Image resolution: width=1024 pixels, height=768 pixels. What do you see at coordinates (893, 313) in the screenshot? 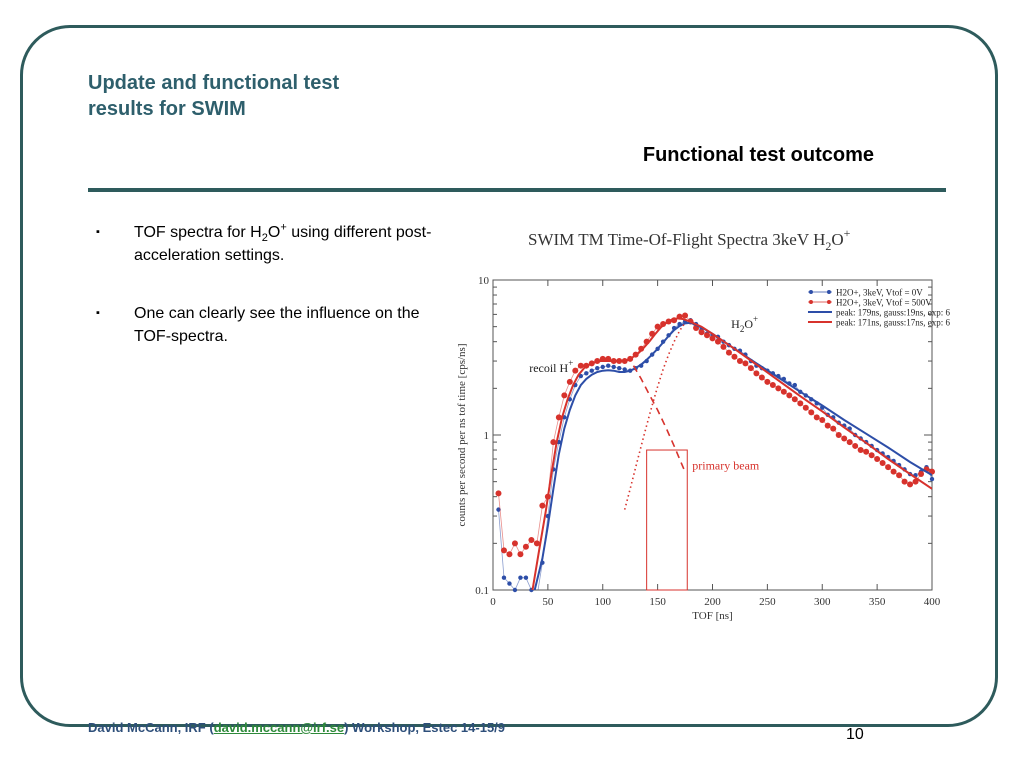
I see `legend-label: peak: 179ns, gauss:19ns, exp: 69ns` at bounding box center [893, 313].